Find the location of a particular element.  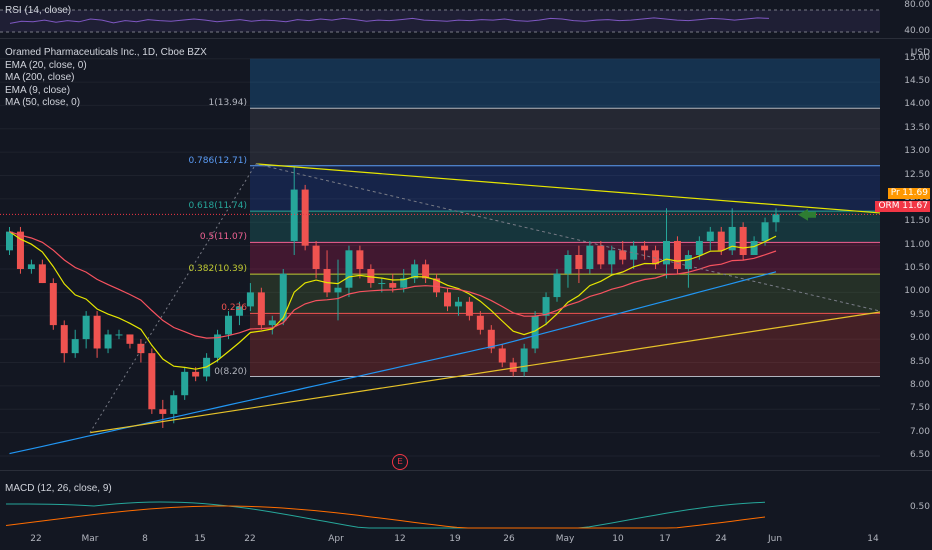

time-tick: 24 is located at coordinates (721, 539).